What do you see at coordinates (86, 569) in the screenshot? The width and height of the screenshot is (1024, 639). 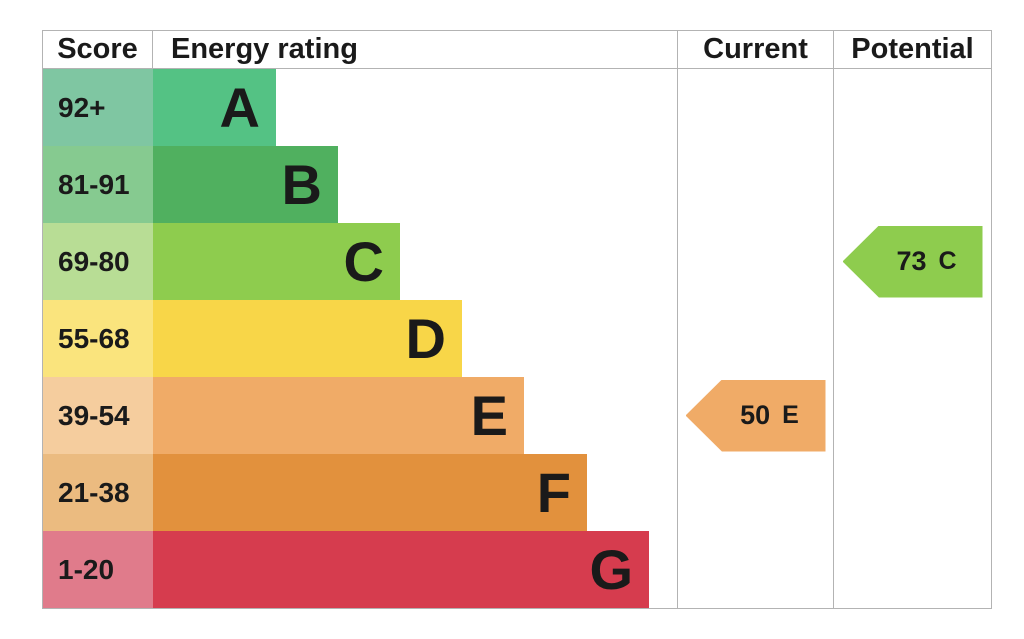 I see `score-range-label: 1-20` at bounding box center [86, 569].